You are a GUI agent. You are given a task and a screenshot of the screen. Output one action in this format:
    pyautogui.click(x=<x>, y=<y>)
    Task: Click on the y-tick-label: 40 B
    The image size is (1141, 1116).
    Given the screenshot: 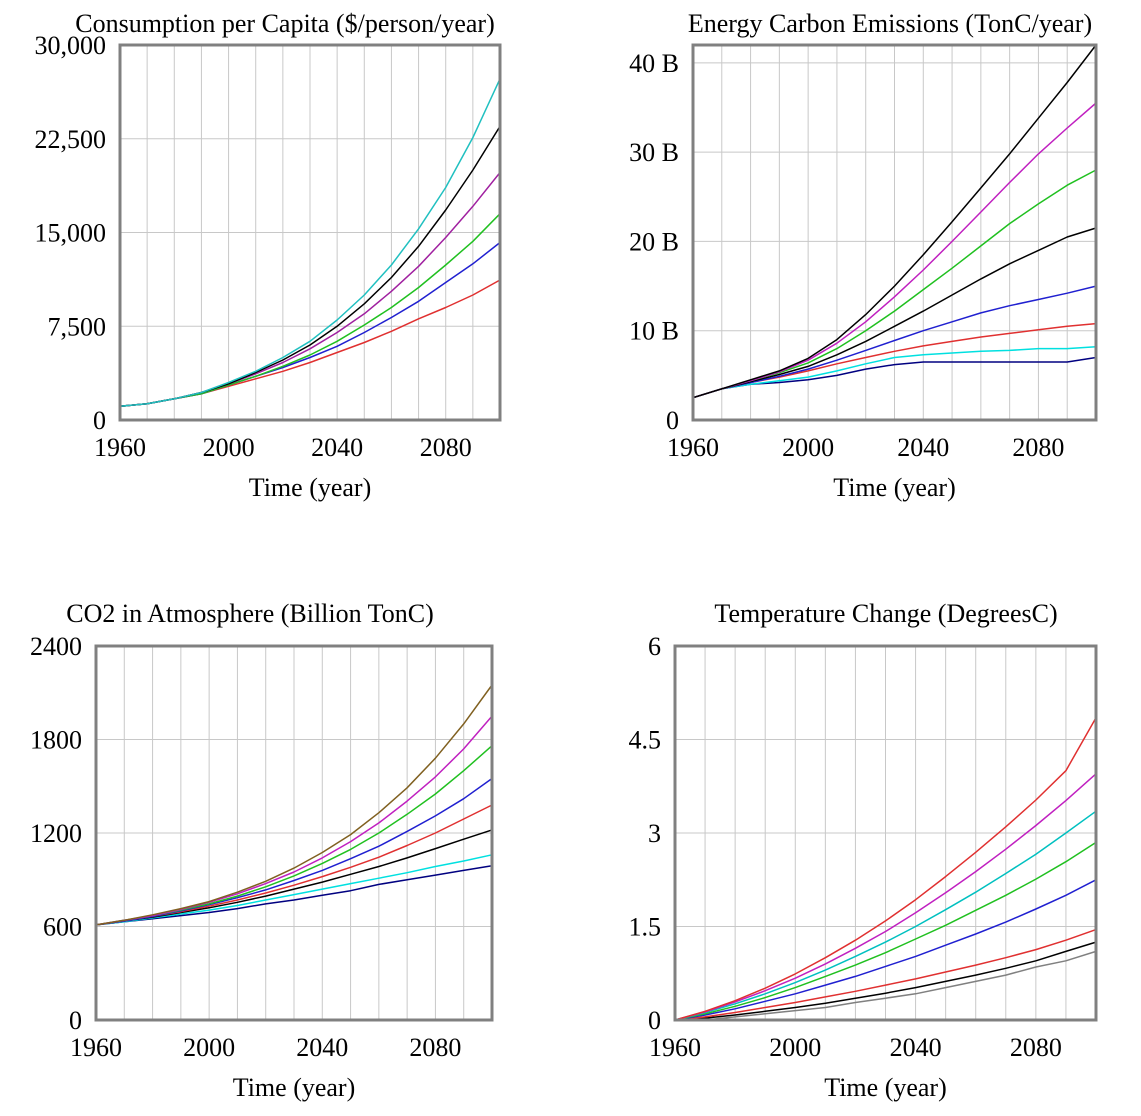 What is the action you would take?
    pyautogui.click(x=654, y=63)
    